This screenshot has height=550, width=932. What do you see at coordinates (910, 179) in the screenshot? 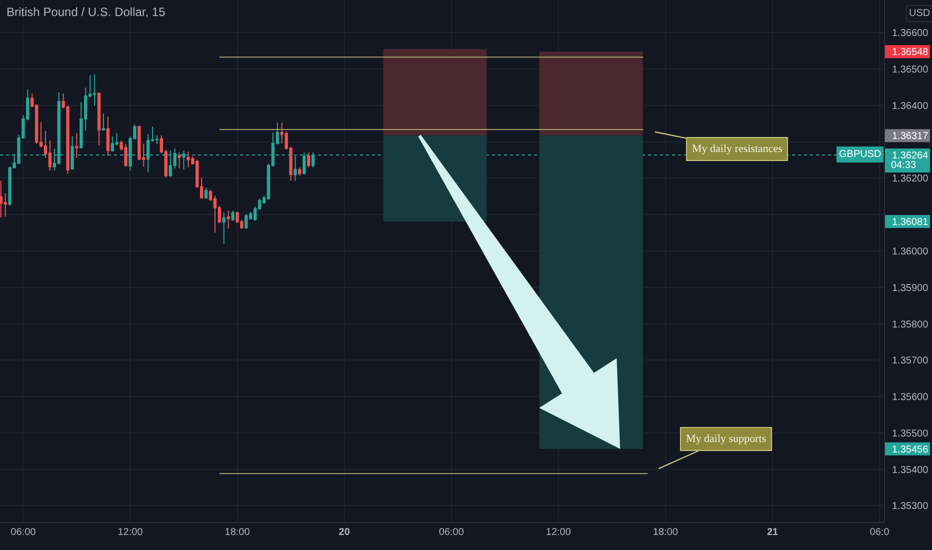
I see `y-tick-label: 1.36200` at bounding box center [910, 179].